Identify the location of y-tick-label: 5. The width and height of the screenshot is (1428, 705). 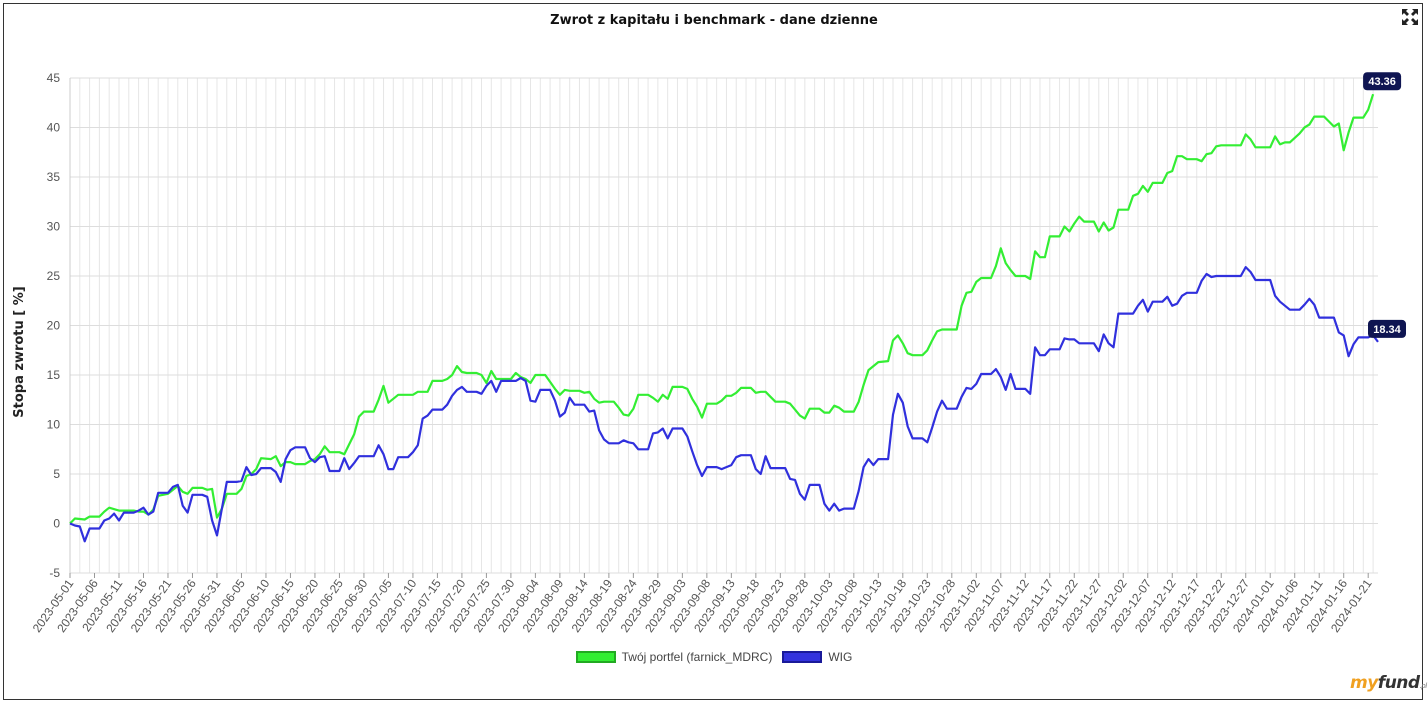
(56, 474).